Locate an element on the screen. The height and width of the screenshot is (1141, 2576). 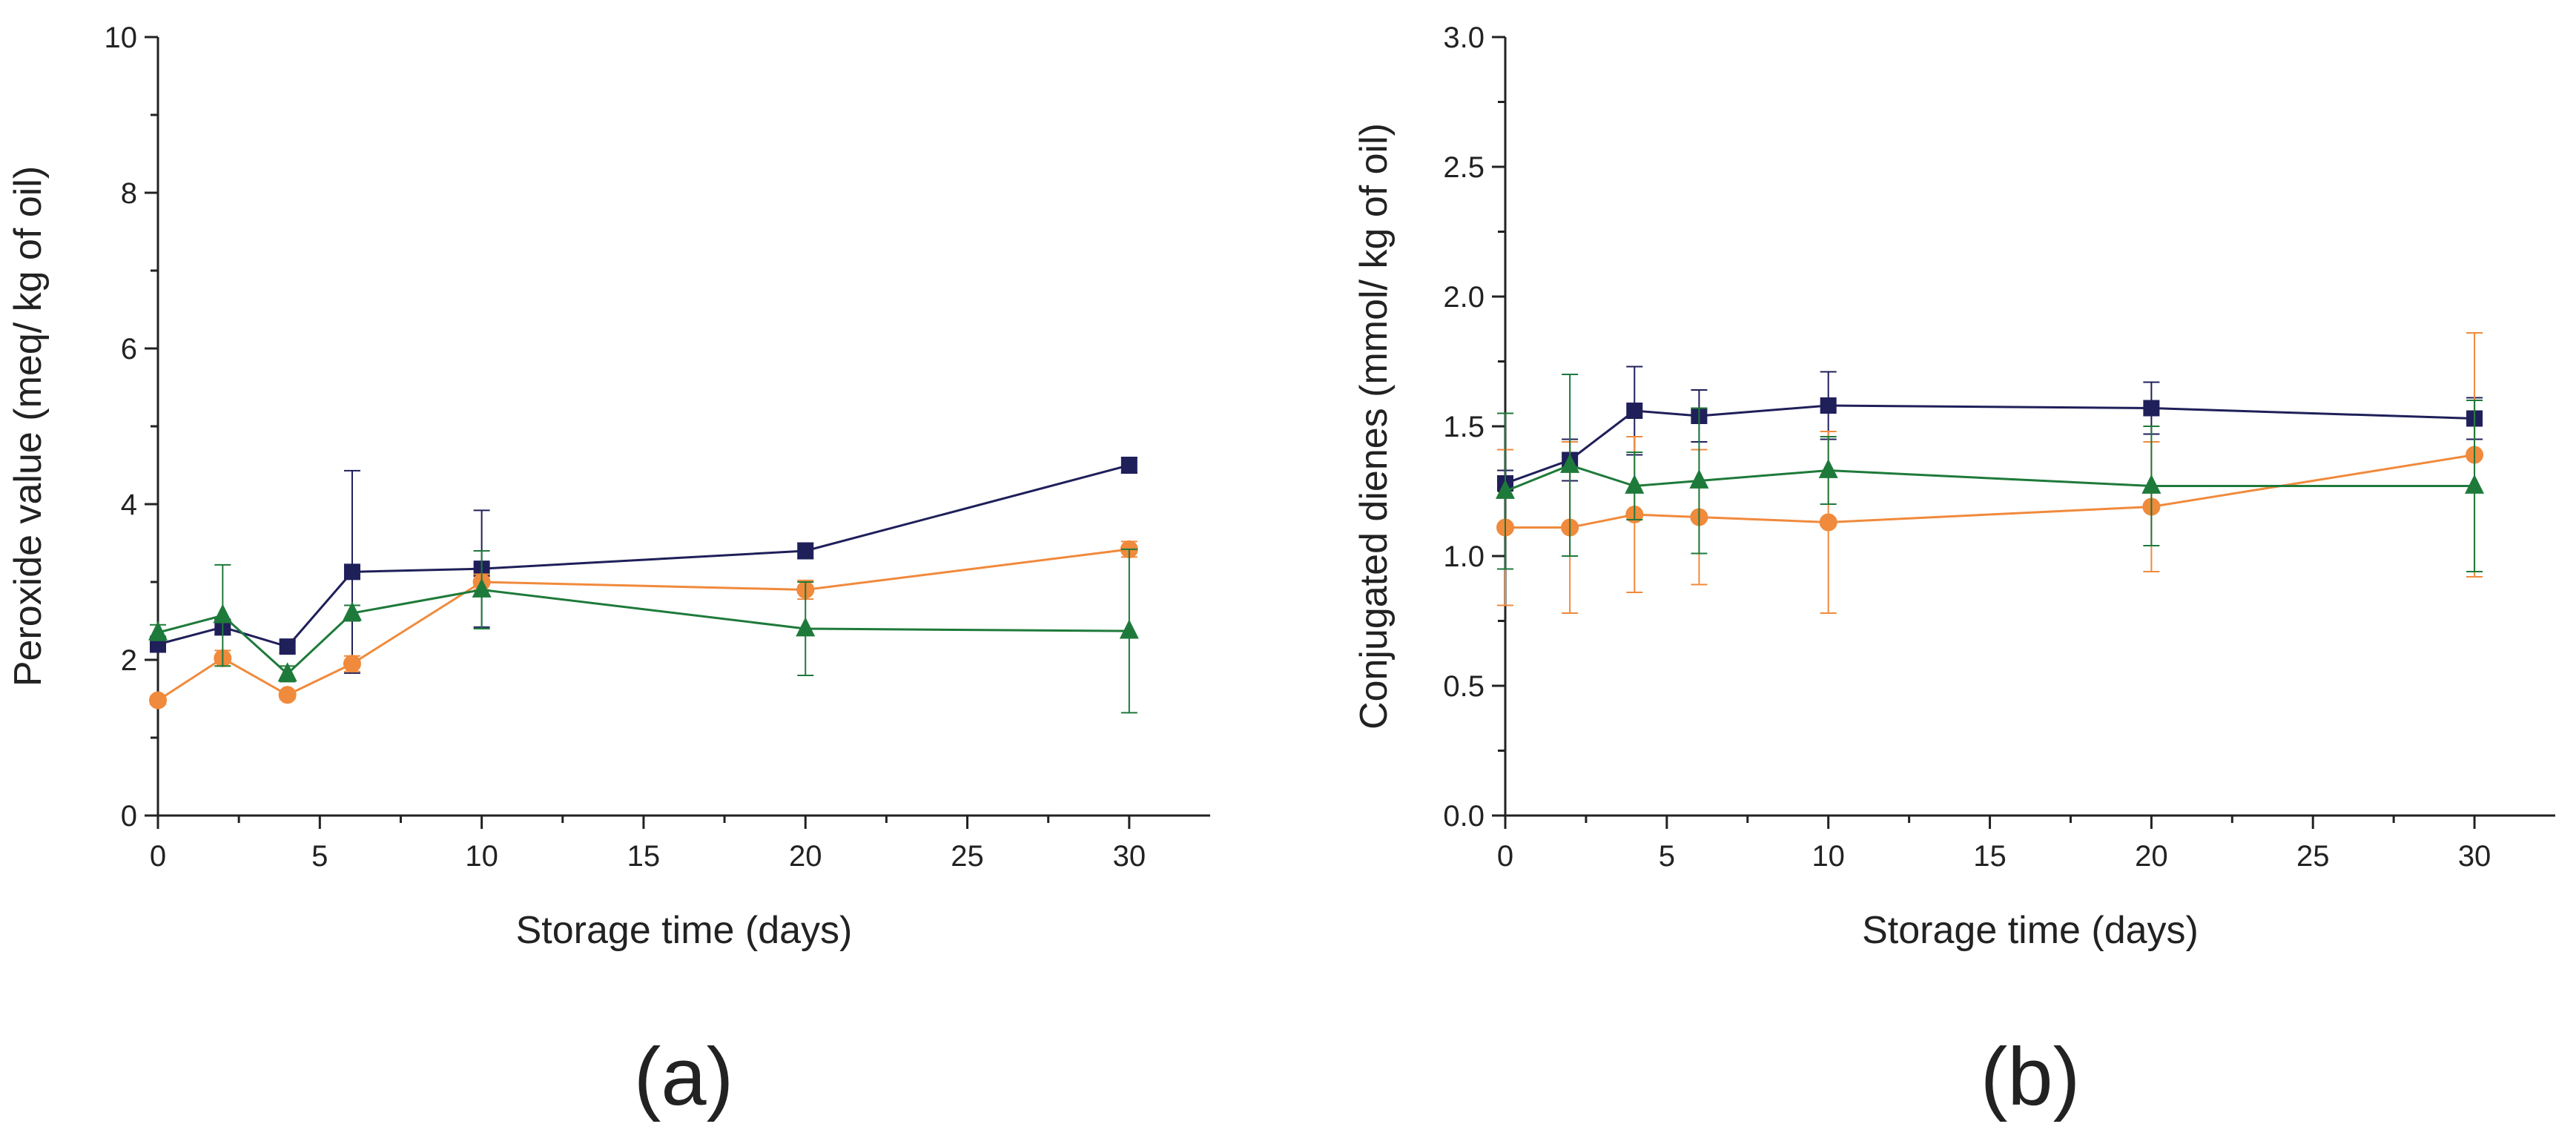
y-tick-label: 1.0 is located at coordinates (1463, 557).